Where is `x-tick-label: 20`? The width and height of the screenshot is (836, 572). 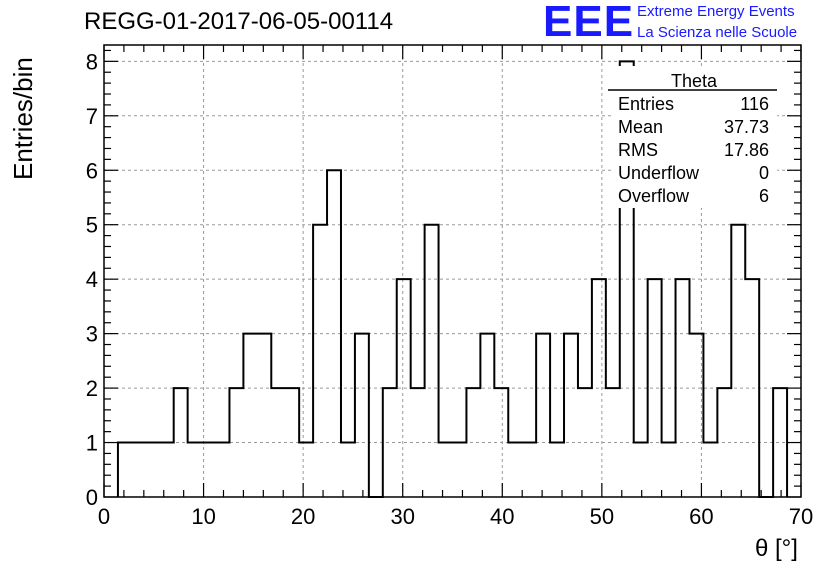 x-tick-label: 20 is located at coordinates (303, 516).